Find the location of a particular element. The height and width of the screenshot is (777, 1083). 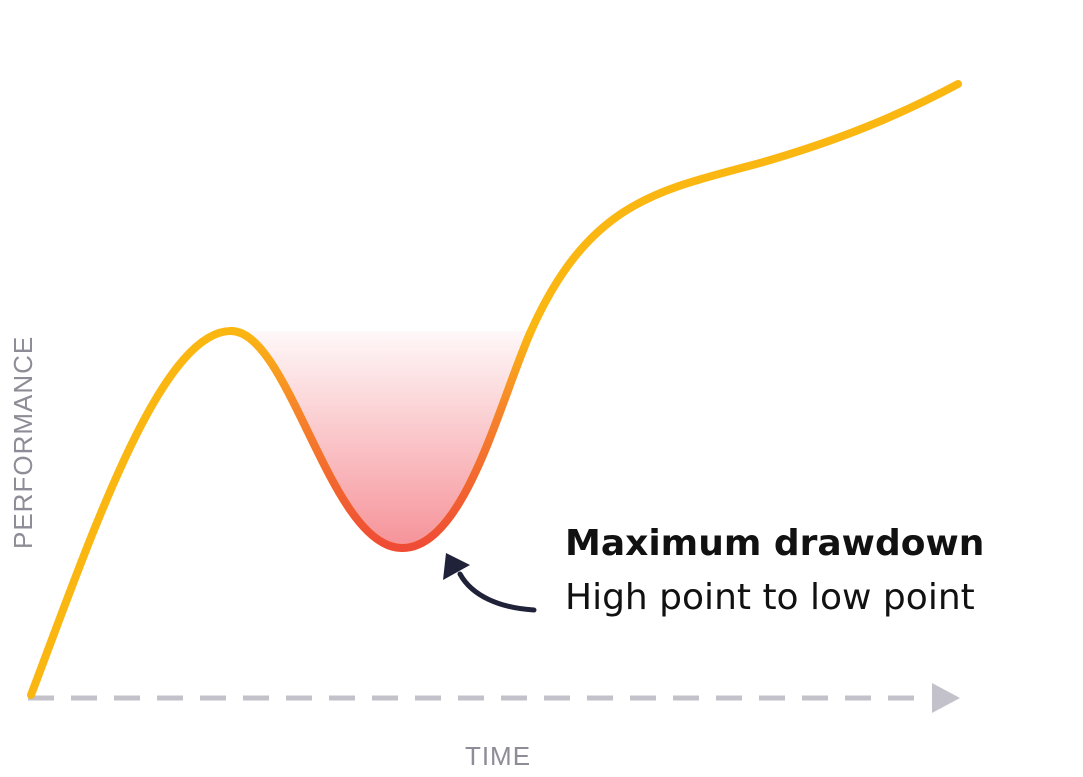

drawdown-annotation: Maximum drawdown High point to low point is located at coordinates (774, 572).